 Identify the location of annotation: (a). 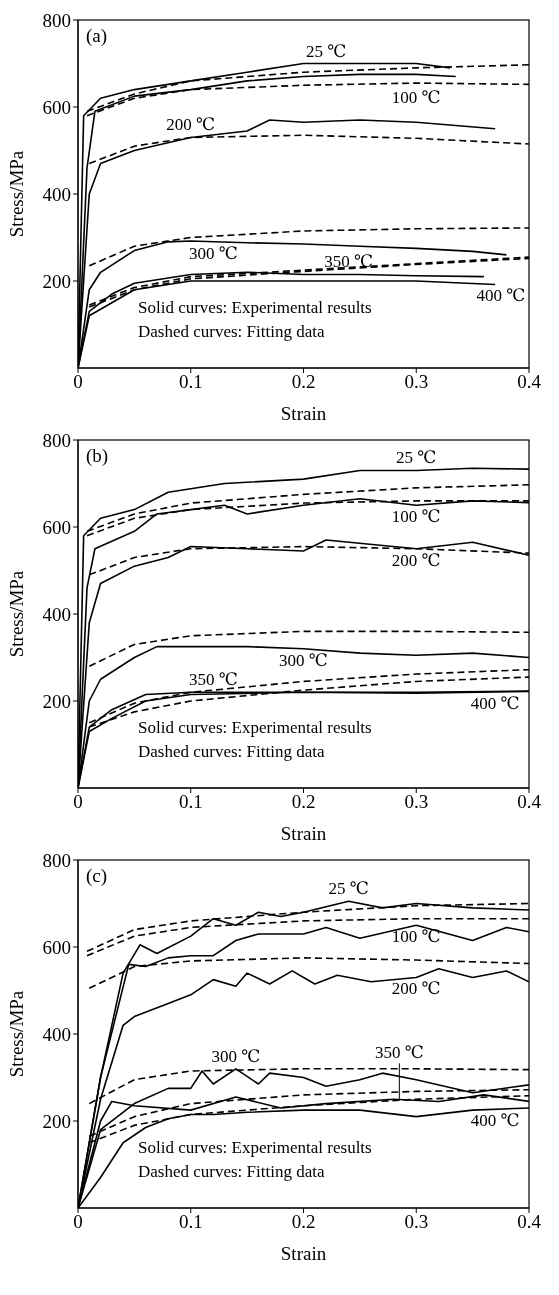
(97, 35).